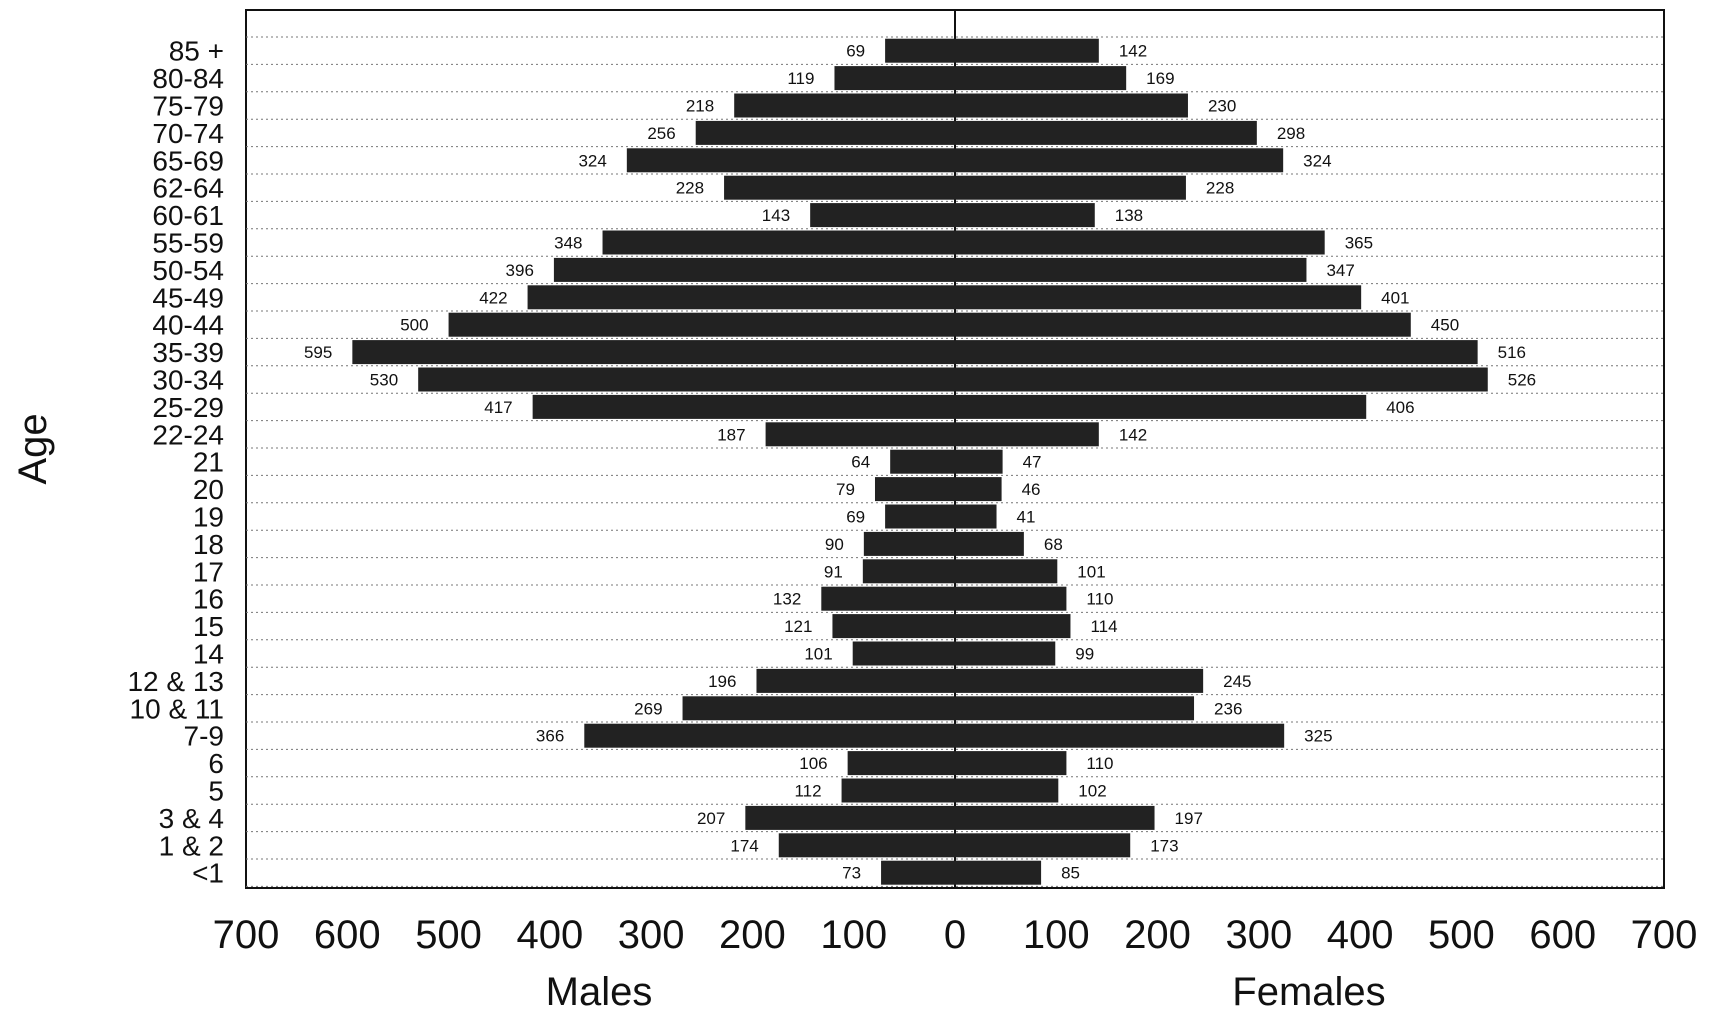 This screenshot has width=1710, height=1023. I want to click on x-tick-label: 0, so click(955, 935).